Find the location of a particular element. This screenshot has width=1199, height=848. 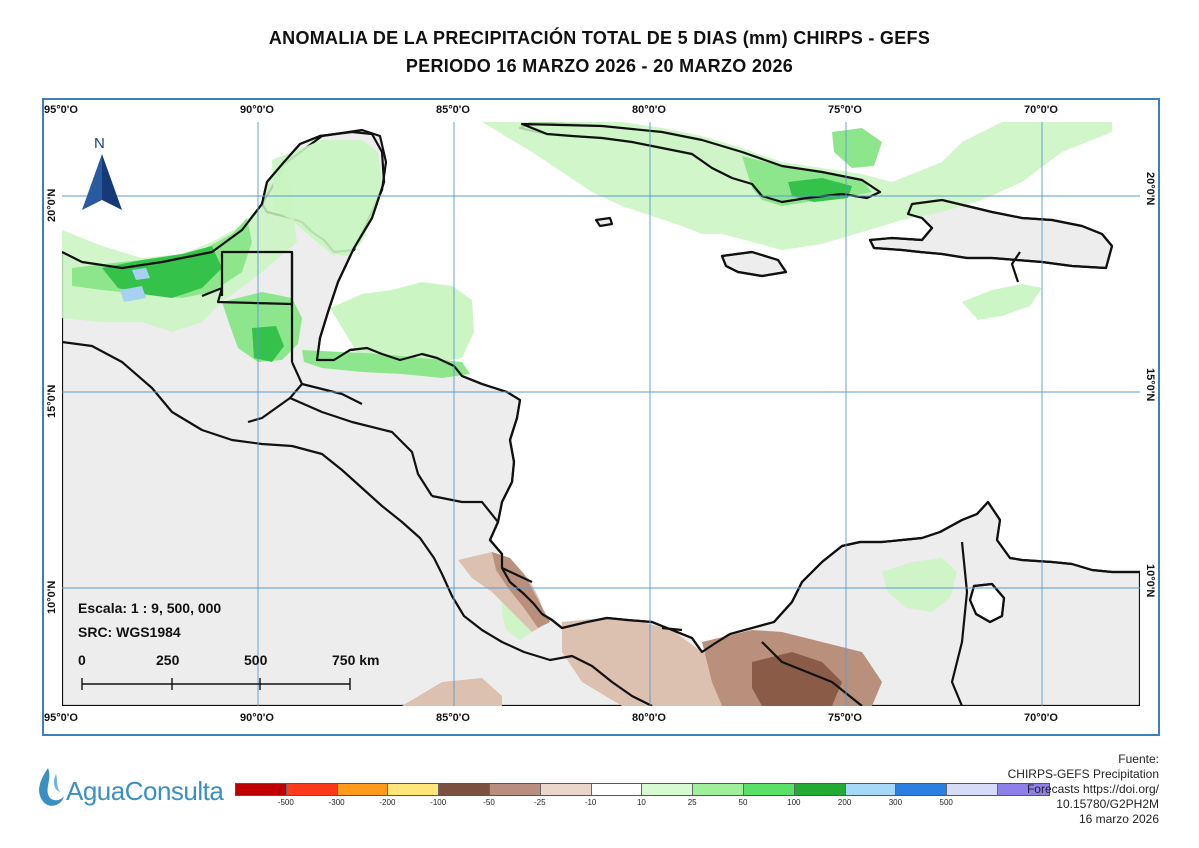

lat-tick-left-0: 20°0'N is located at coordinates (52, 205).